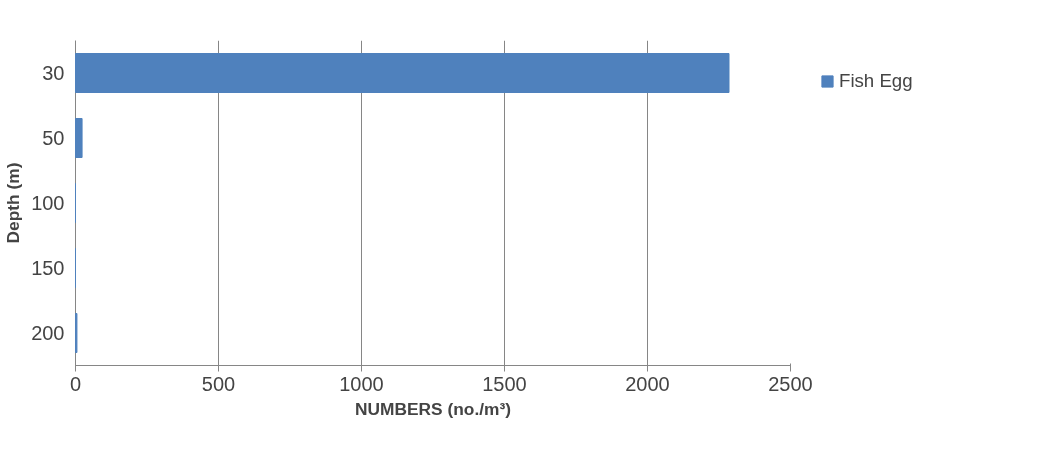 This screenshot has width=1048, height=458. What do you see at coordinates (504, 383) in the screenshot?
I see `x-tick-label: 1500` at bounding box center [504, 383].